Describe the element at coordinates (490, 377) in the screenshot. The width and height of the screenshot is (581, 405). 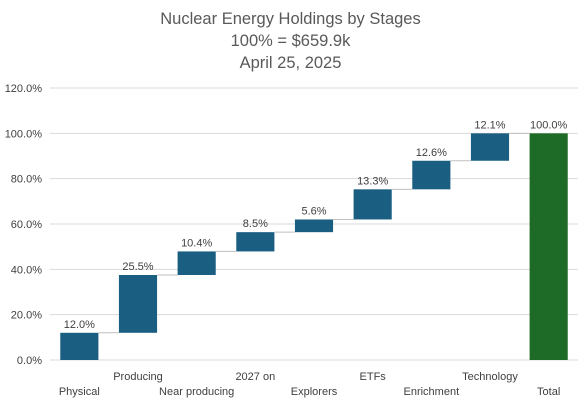
I see `x-tick-label: Technology` at that location.